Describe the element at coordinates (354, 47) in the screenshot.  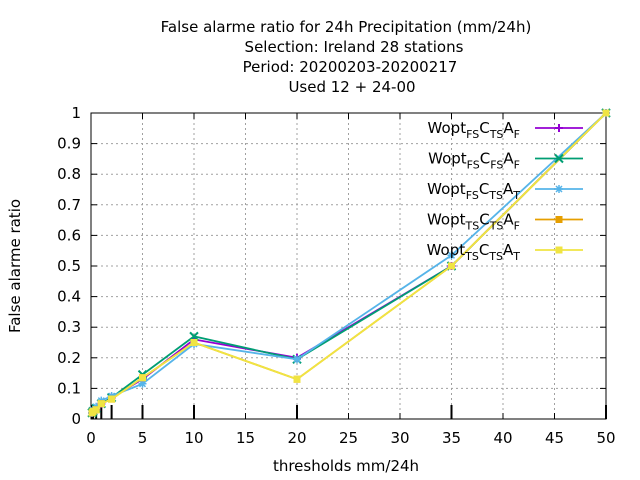
I see `title-line-2: Selection: Ireland 28 stations` at that location.